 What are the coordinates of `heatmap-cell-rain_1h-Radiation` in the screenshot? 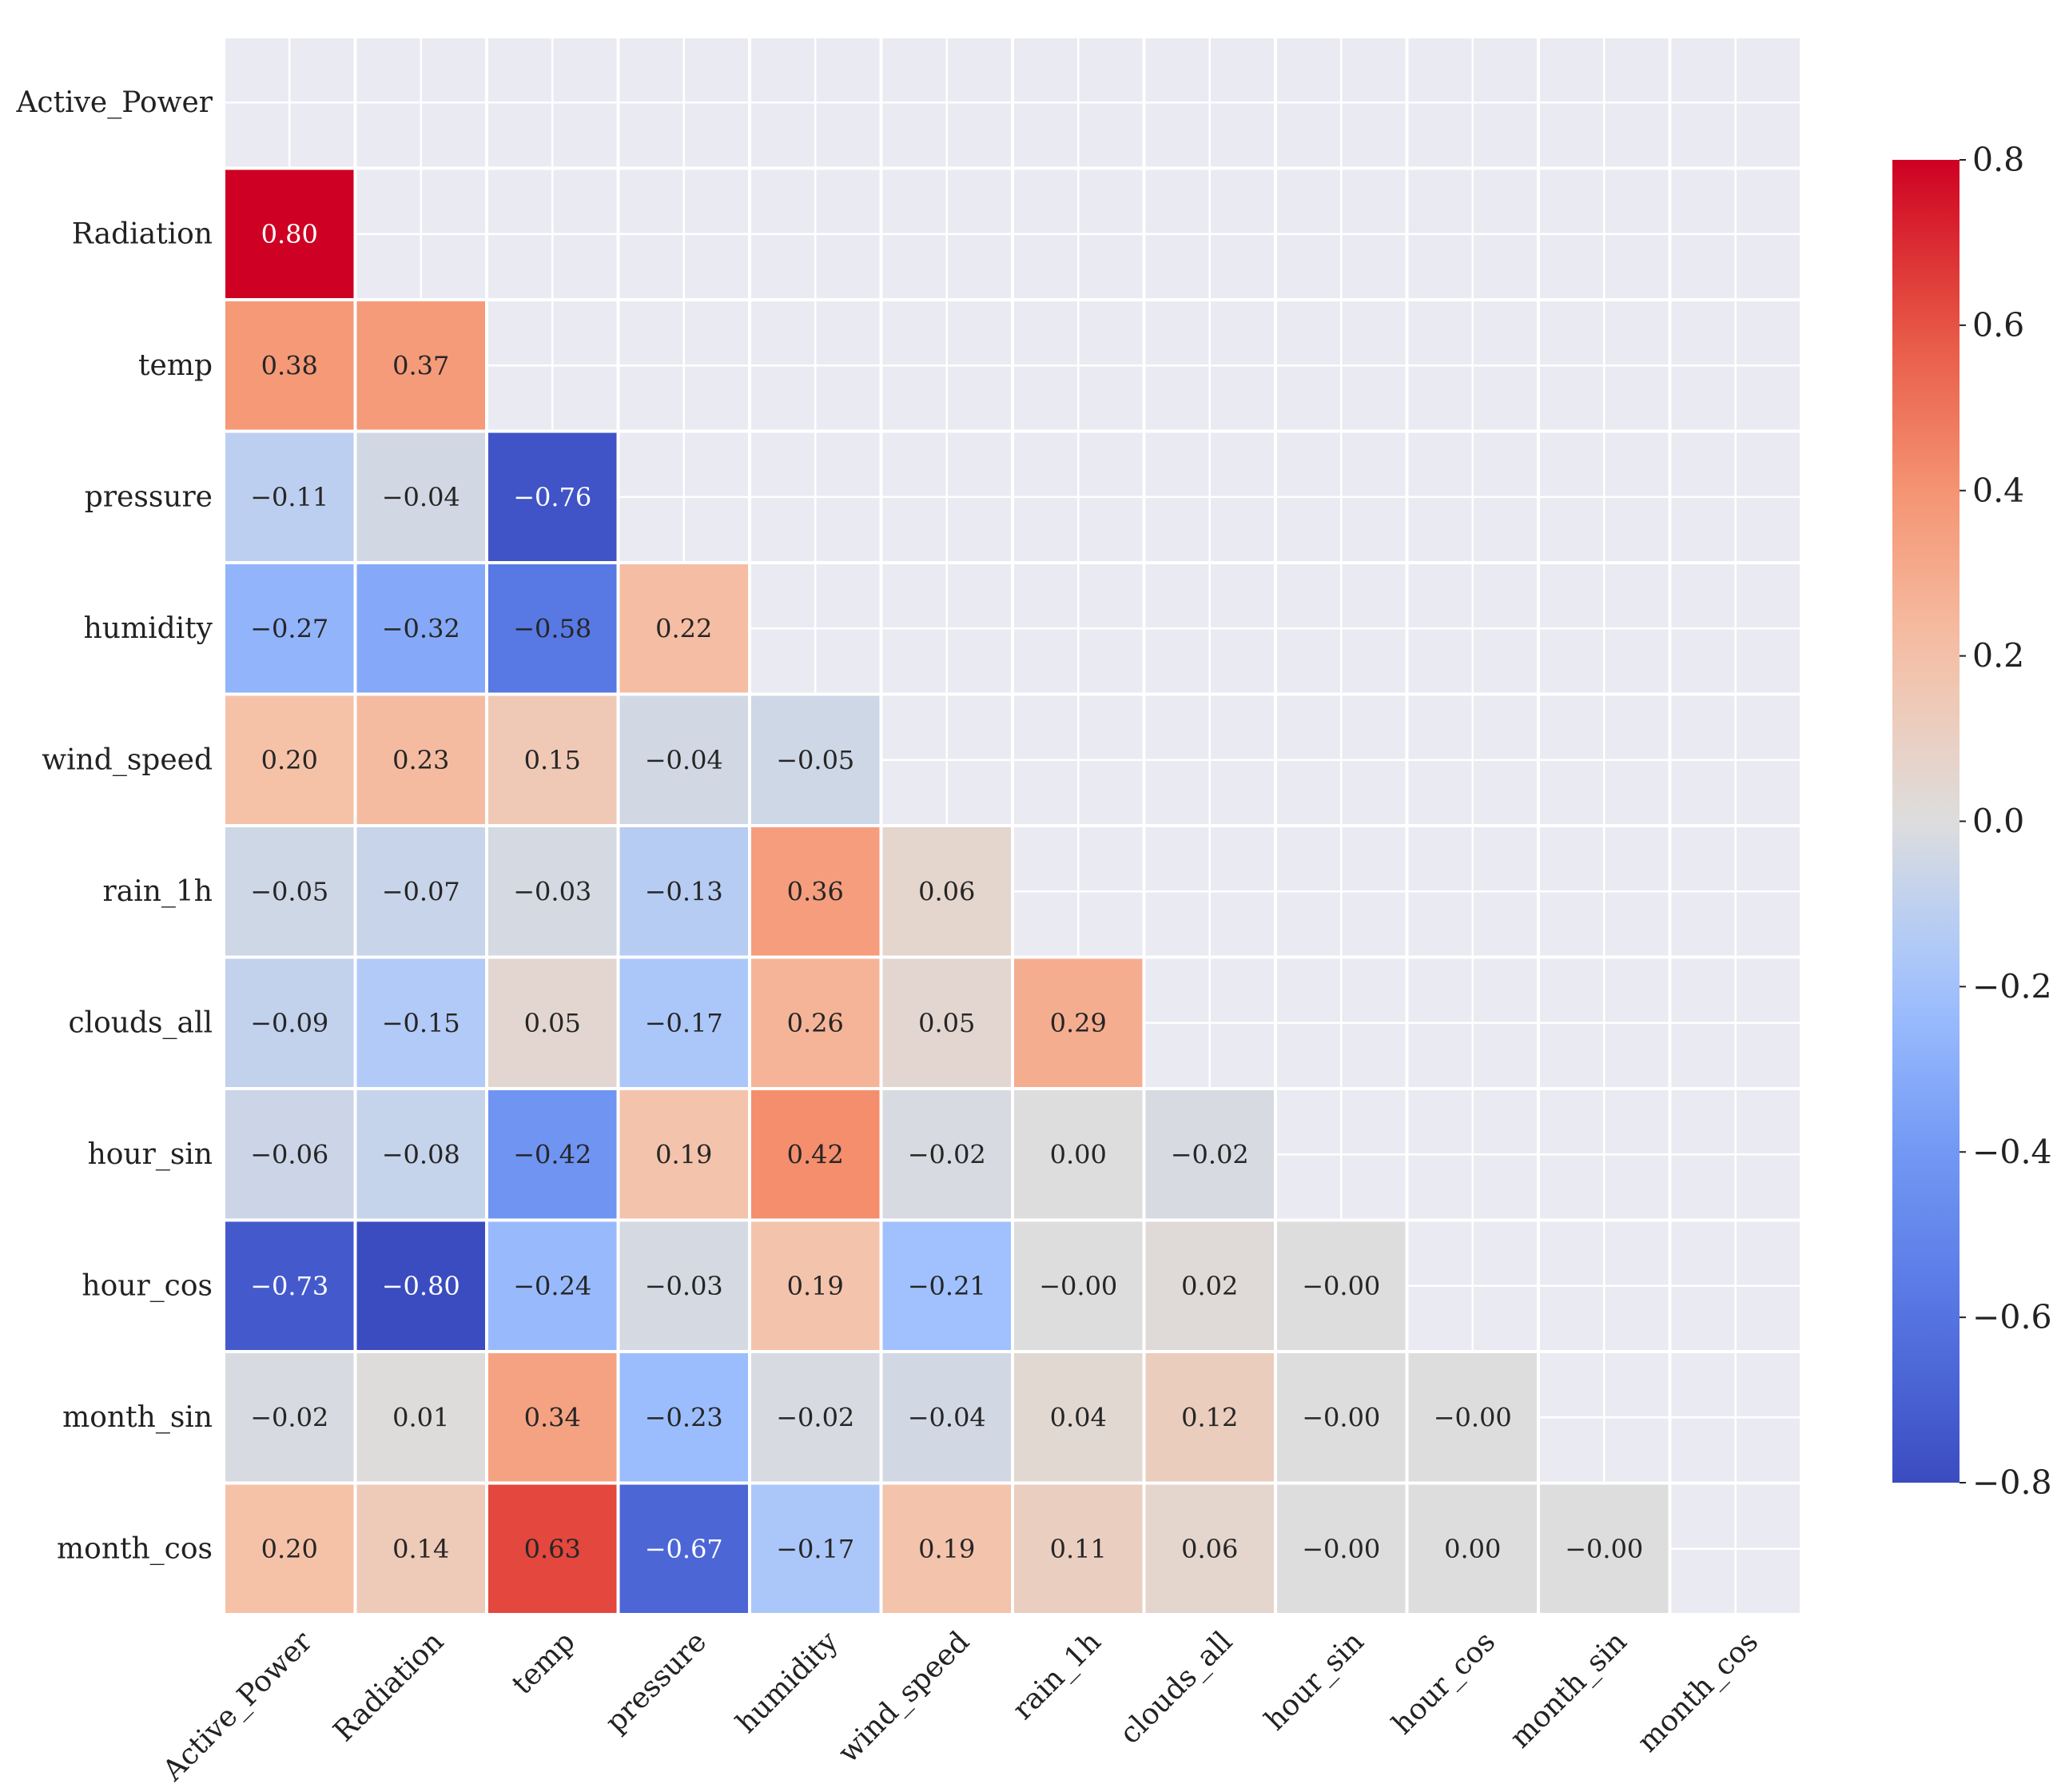 It's located at (421, 891).